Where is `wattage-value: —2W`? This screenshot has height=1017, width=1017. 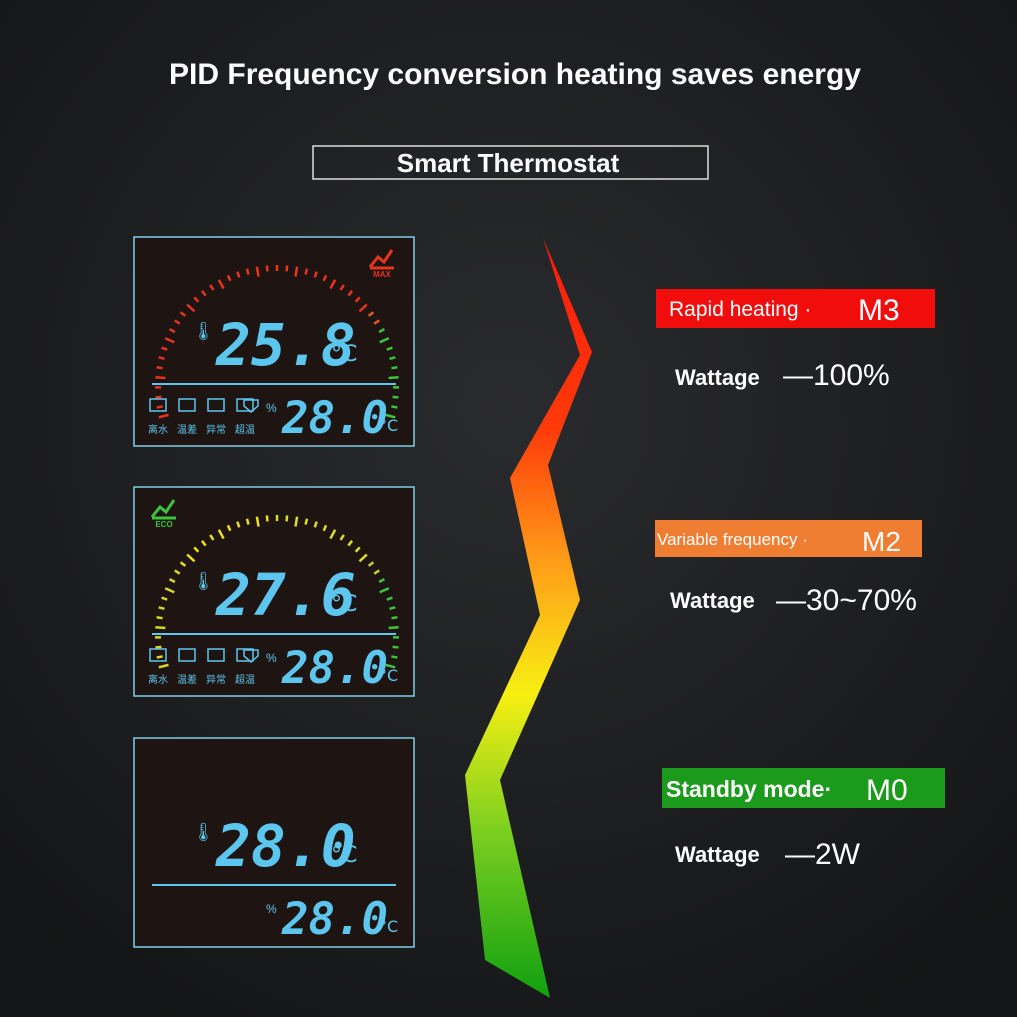
wattage-value: —2W is located at coordinates (823, 854).